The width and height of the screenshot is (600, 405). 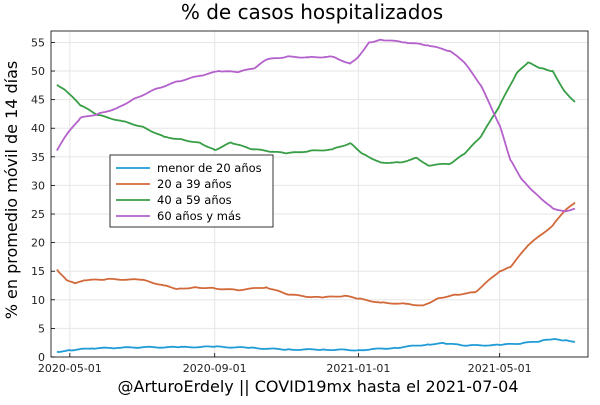 What do you see at coordinates (70, 368) in the screenshot?
I see `x-tick-label: 2020-05-01` at bounding box center [70, 368].